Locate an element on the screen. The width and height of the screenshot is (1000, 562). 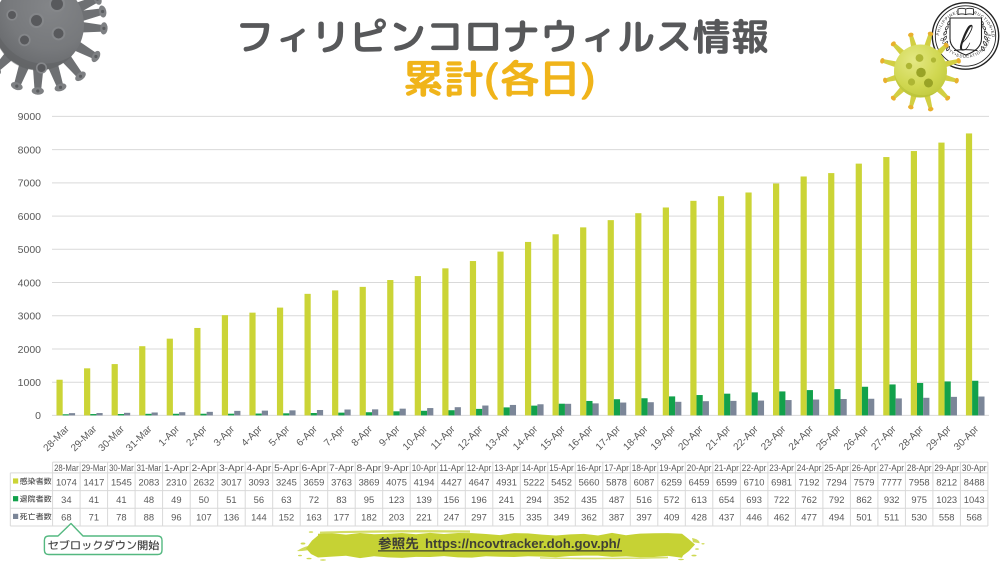
svg-text: 247 is located at coordinates (452, 517).